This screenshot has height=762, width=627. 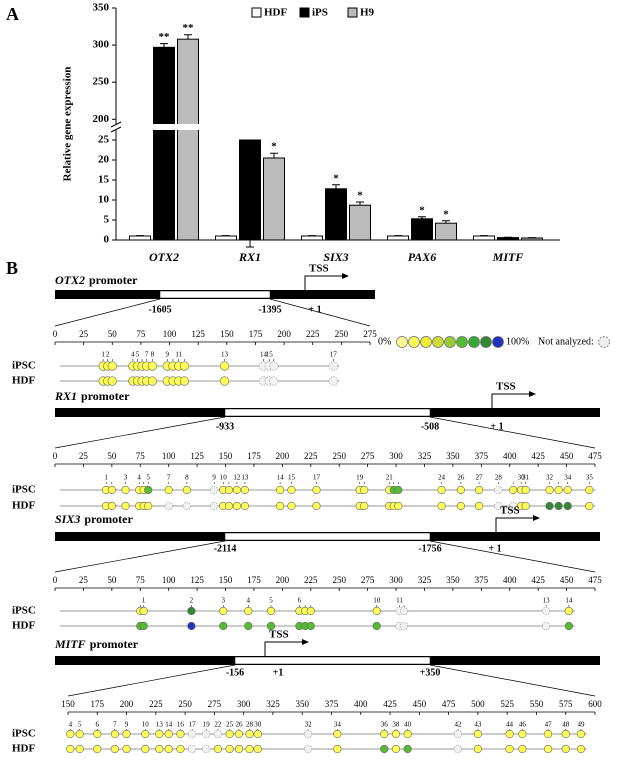 What do you see at coordinates (332, 127) in the screenshot?
I see `axis-break` at bounding box center [332, 127].